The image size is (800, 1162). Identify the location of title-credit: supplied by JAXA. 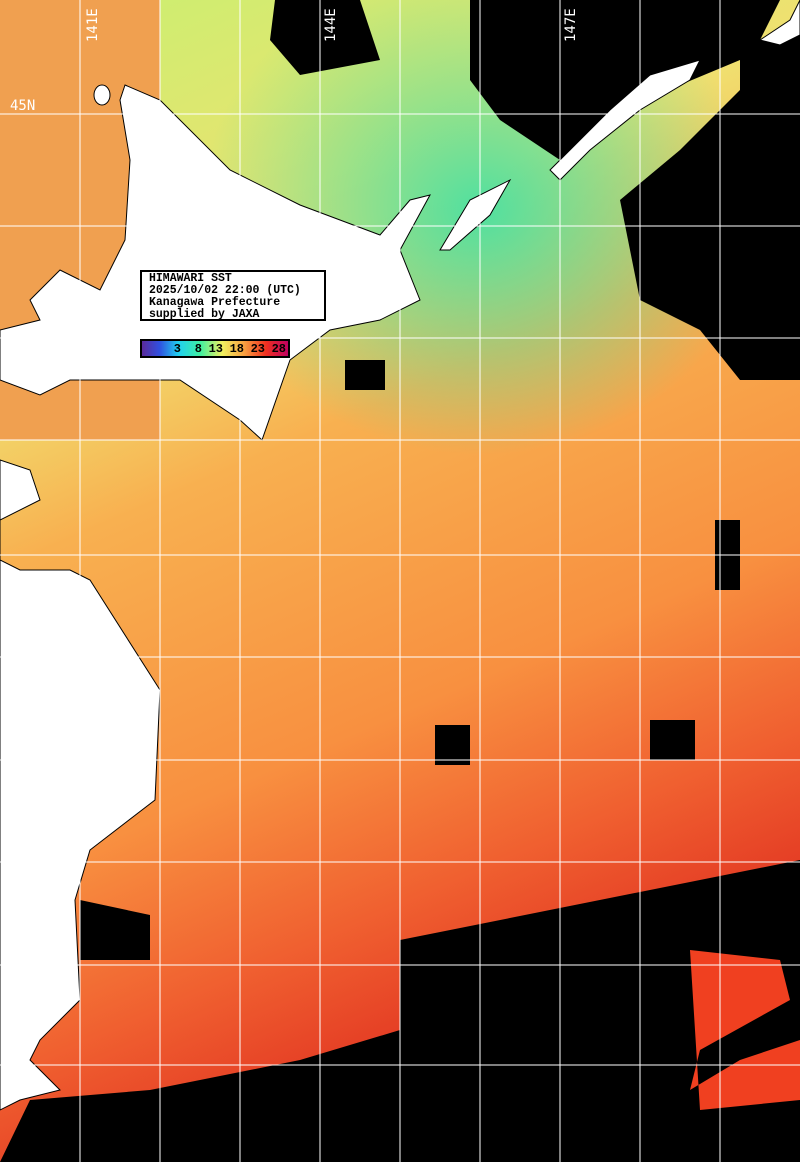
(204, 314).